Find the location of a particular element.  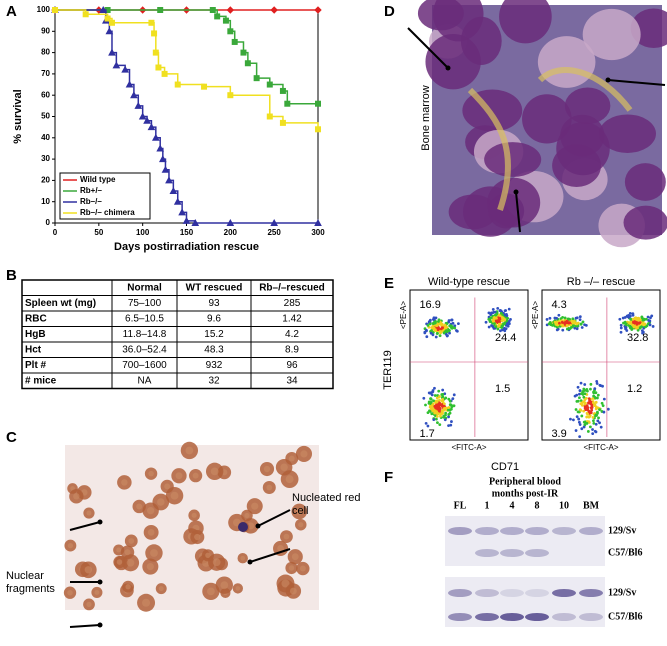

panel-letter: E is located at coordinates (389, 283).